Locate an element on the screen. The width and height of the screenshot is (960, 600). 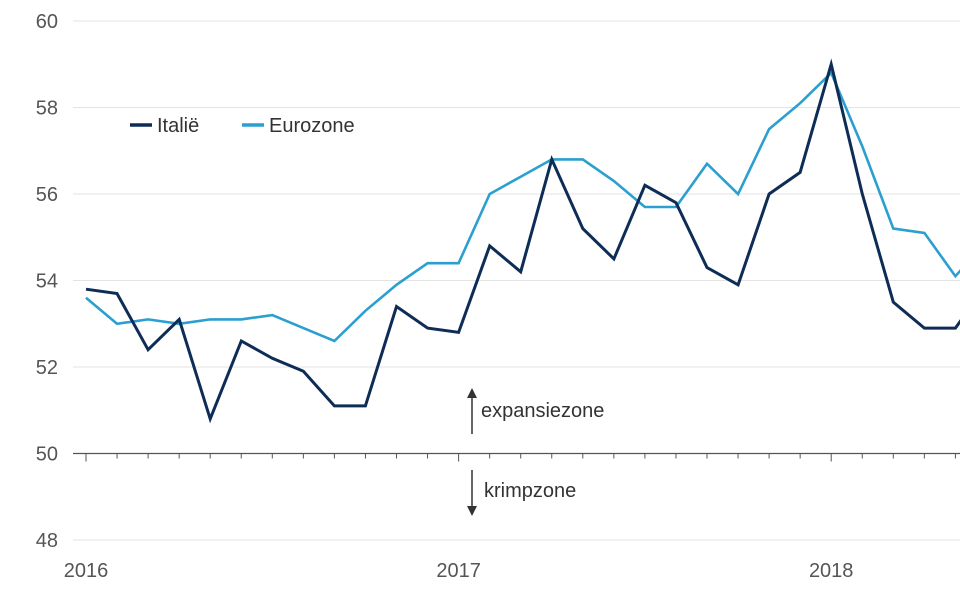
y-tick-label-54: 54 is located at coordinates (47, 282).